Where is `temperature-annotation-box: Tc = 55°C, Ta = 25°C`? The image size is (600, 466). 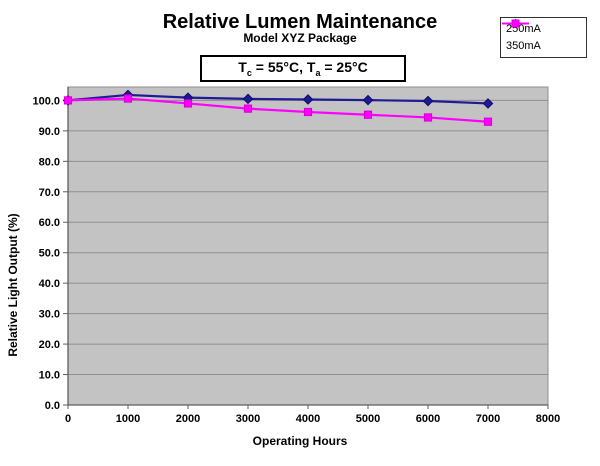
temperature-annotation-box: Tc = 55°C, Ta = 25°C is located at coordinates (303, 68).